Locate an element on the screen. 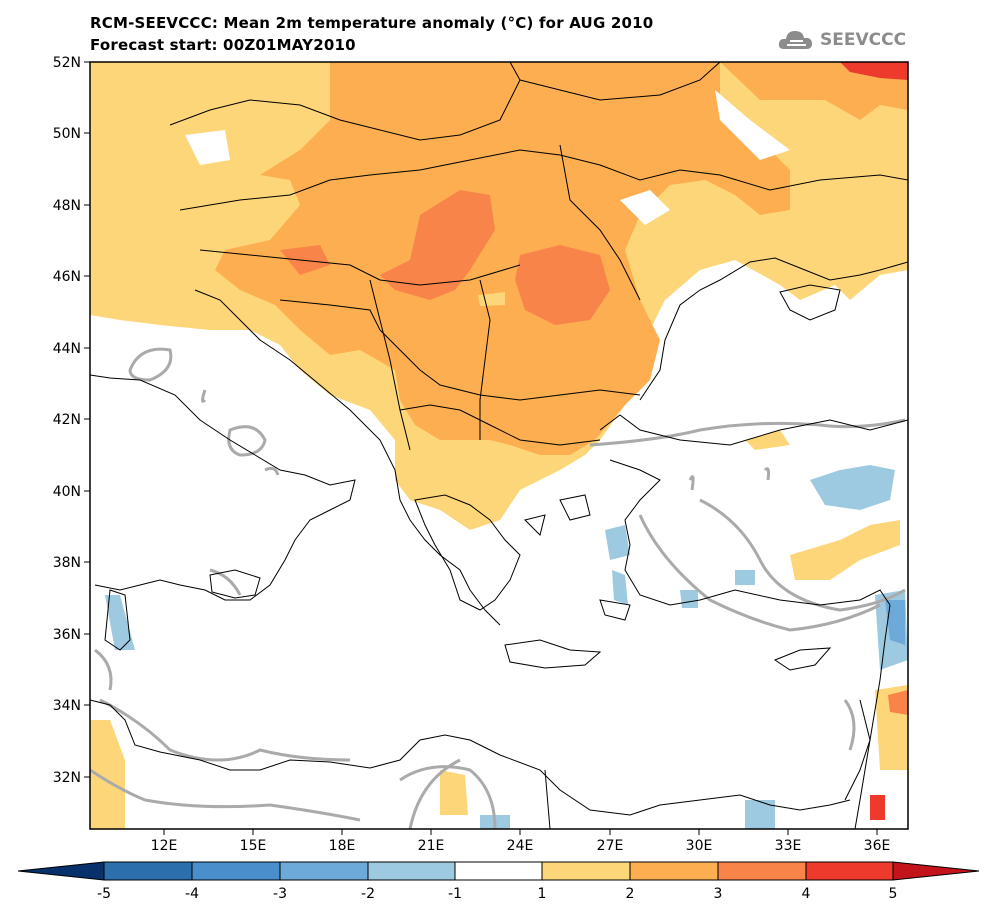 This screenshot has width=997, height=920. lat-tick-label: 48N is located at coordinates (67, 206).